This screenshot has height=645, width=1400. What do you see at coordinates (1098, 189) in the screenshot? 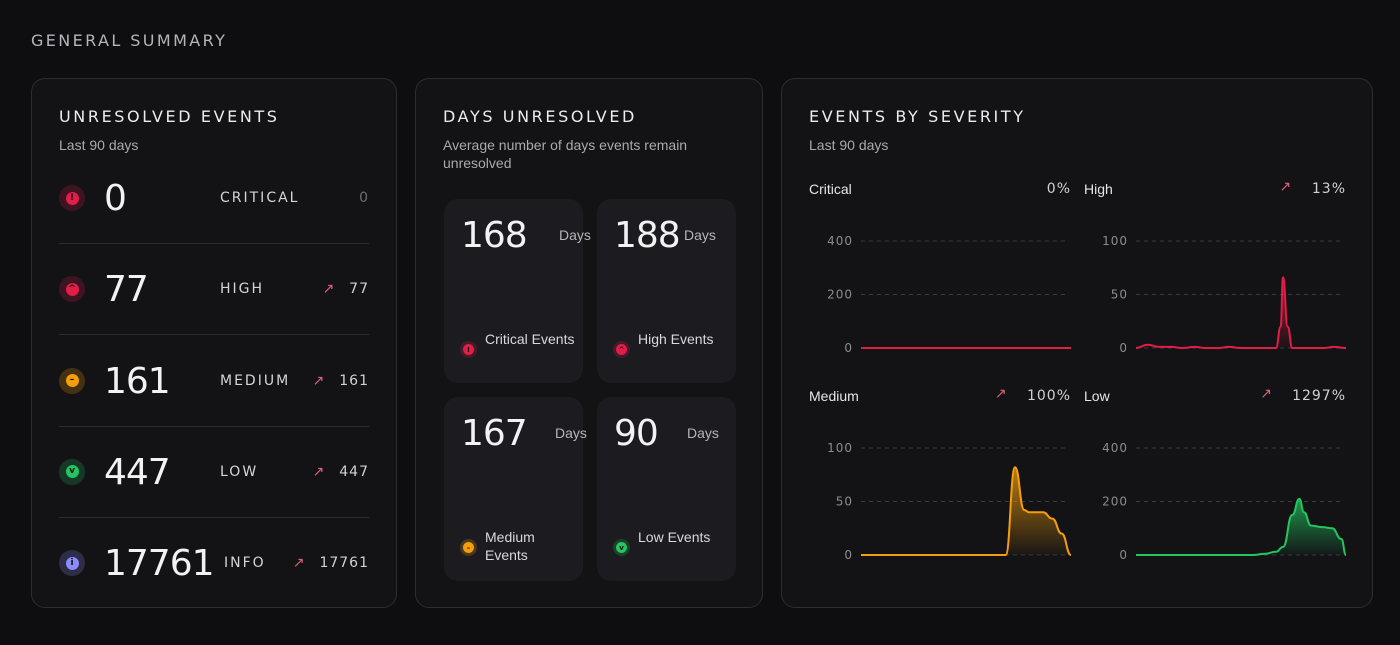
I see `chart-title: High` at bounding box center [1098, 189].